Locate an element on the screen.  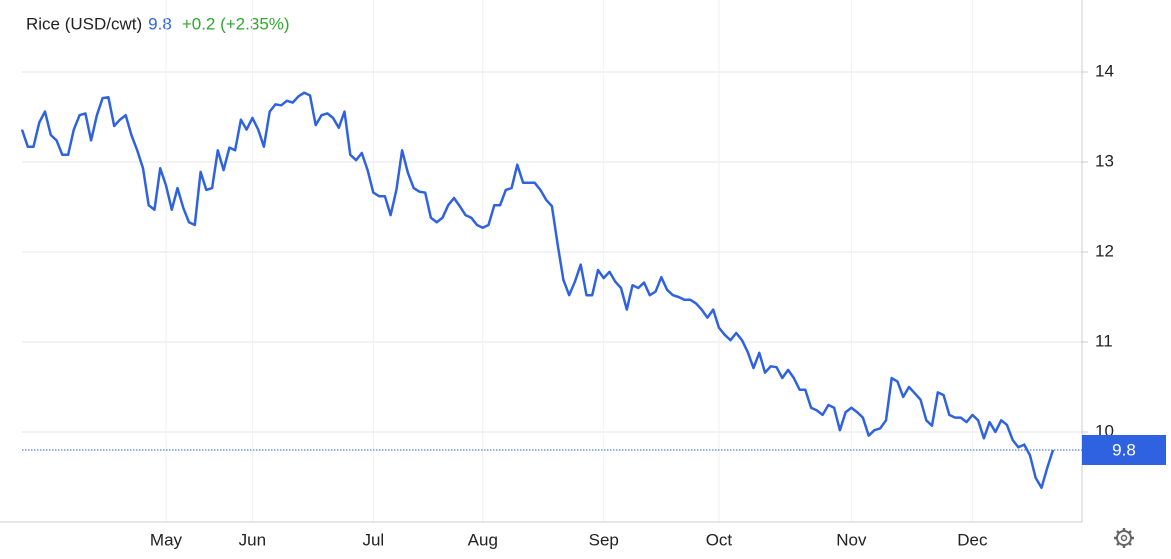
gear-hub is located at coordinates (1124, 538).